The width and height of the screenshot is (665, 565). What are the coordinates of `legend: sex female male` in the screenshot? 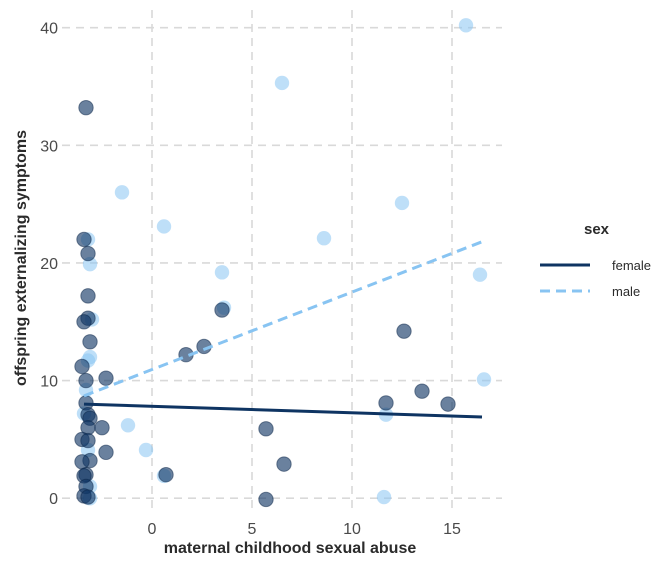 It's located at (595, 260).